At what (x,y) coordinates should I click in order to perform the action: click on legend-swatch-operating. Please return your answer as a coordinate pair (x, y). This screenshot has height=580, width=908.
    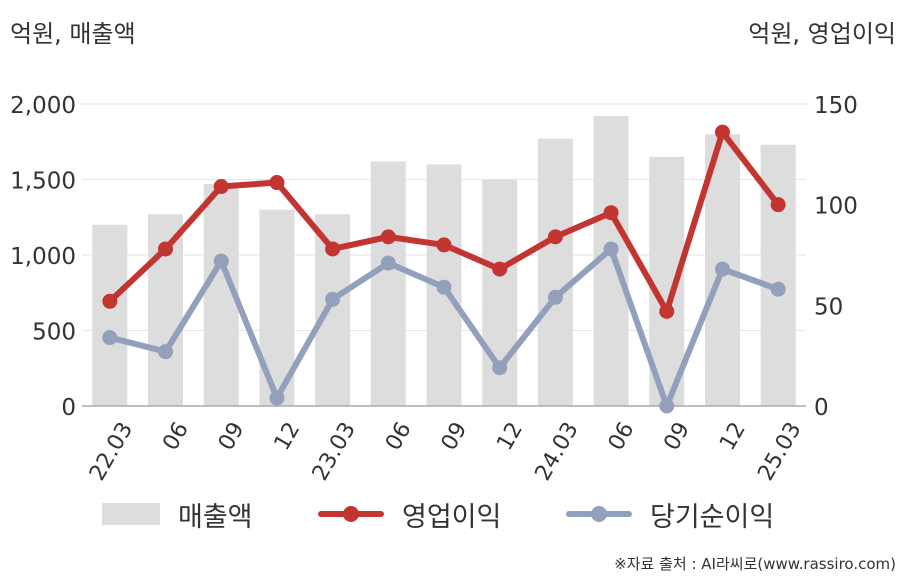
    Looking at the image, I should click on (351, 514).